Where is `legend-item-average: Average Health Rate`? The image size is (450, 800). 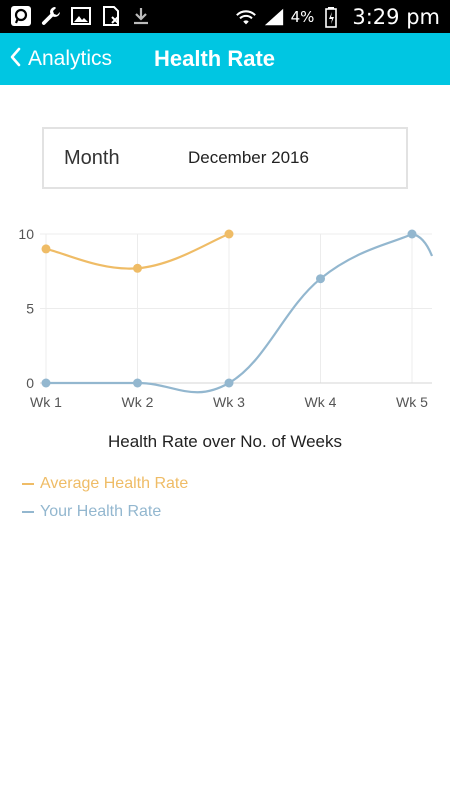
legend-item-average: Average Health Rate is located at coordinates (105, 484).